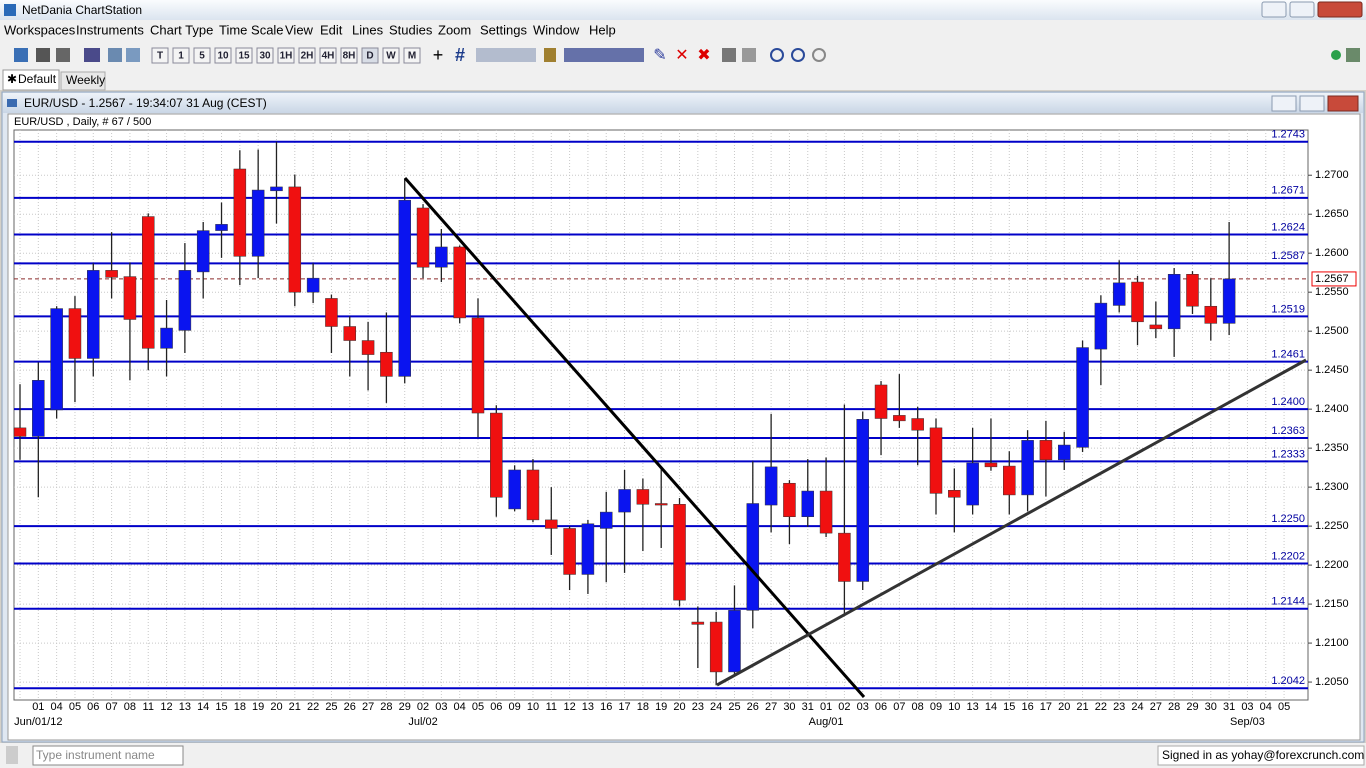  I want to click on zoom-reset-icon, so click(819, 55).